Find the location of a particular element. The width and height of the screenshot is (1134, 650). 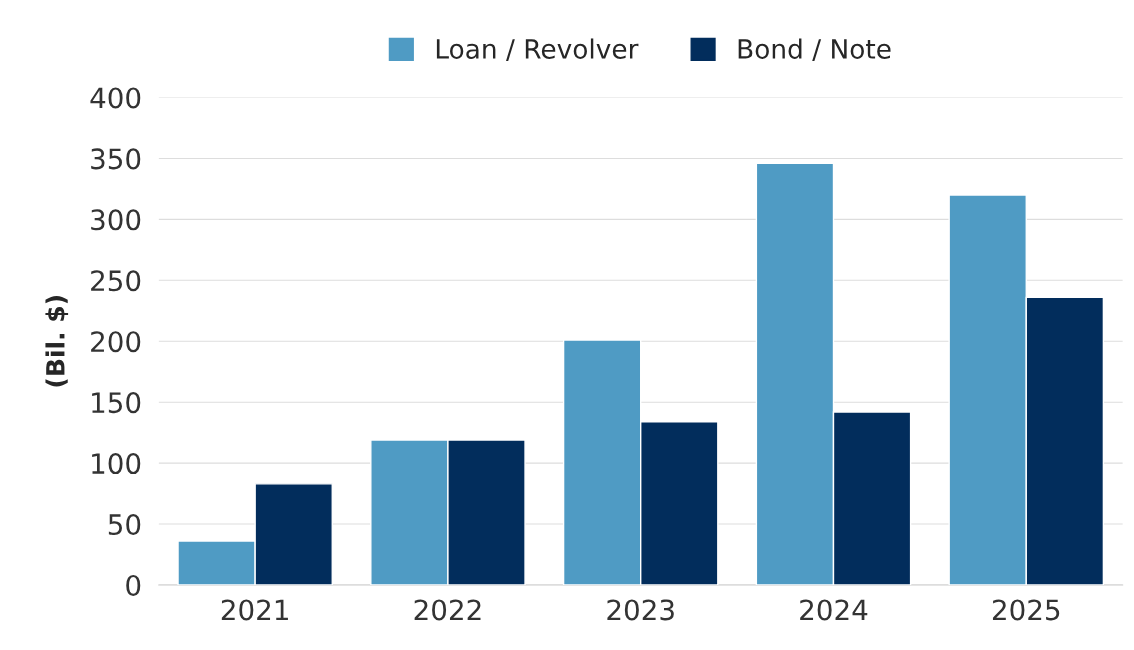

y-tick-label: 350 is located at coordinates (116, 159).